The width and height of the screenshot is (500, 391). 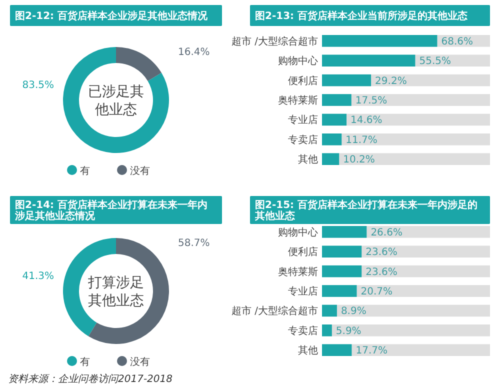 I want to click on chart-title: 图2-15: 百货店样本企业打算在未来一年内涉足的其他业态, so click(x=366, y=210).